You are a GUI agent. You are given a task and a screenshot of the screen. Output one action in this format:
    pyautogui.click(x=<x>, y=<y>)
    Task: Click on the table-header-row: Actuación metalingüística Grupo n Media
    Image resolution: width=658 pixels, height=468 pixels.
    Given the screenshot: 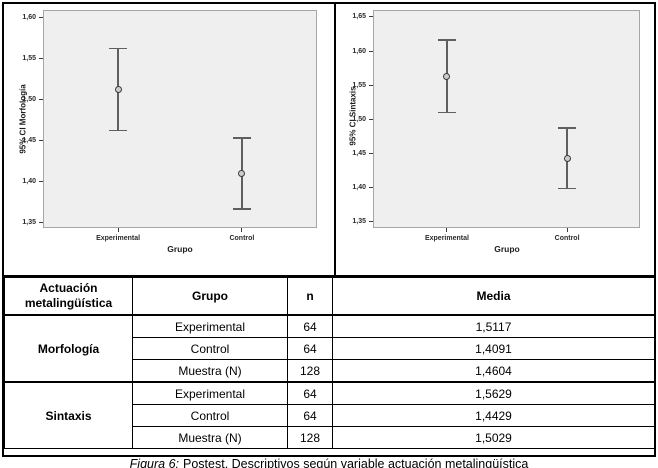 What is the action you would take?
    pyautogui.click(x=329, y=296)
    